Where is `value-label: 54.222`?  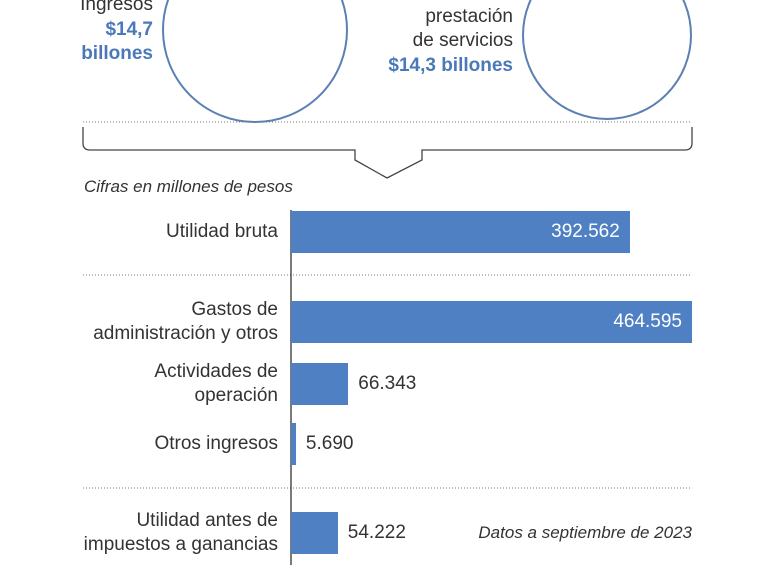 value-label: 54.222 is located at coordinates (376, 532).